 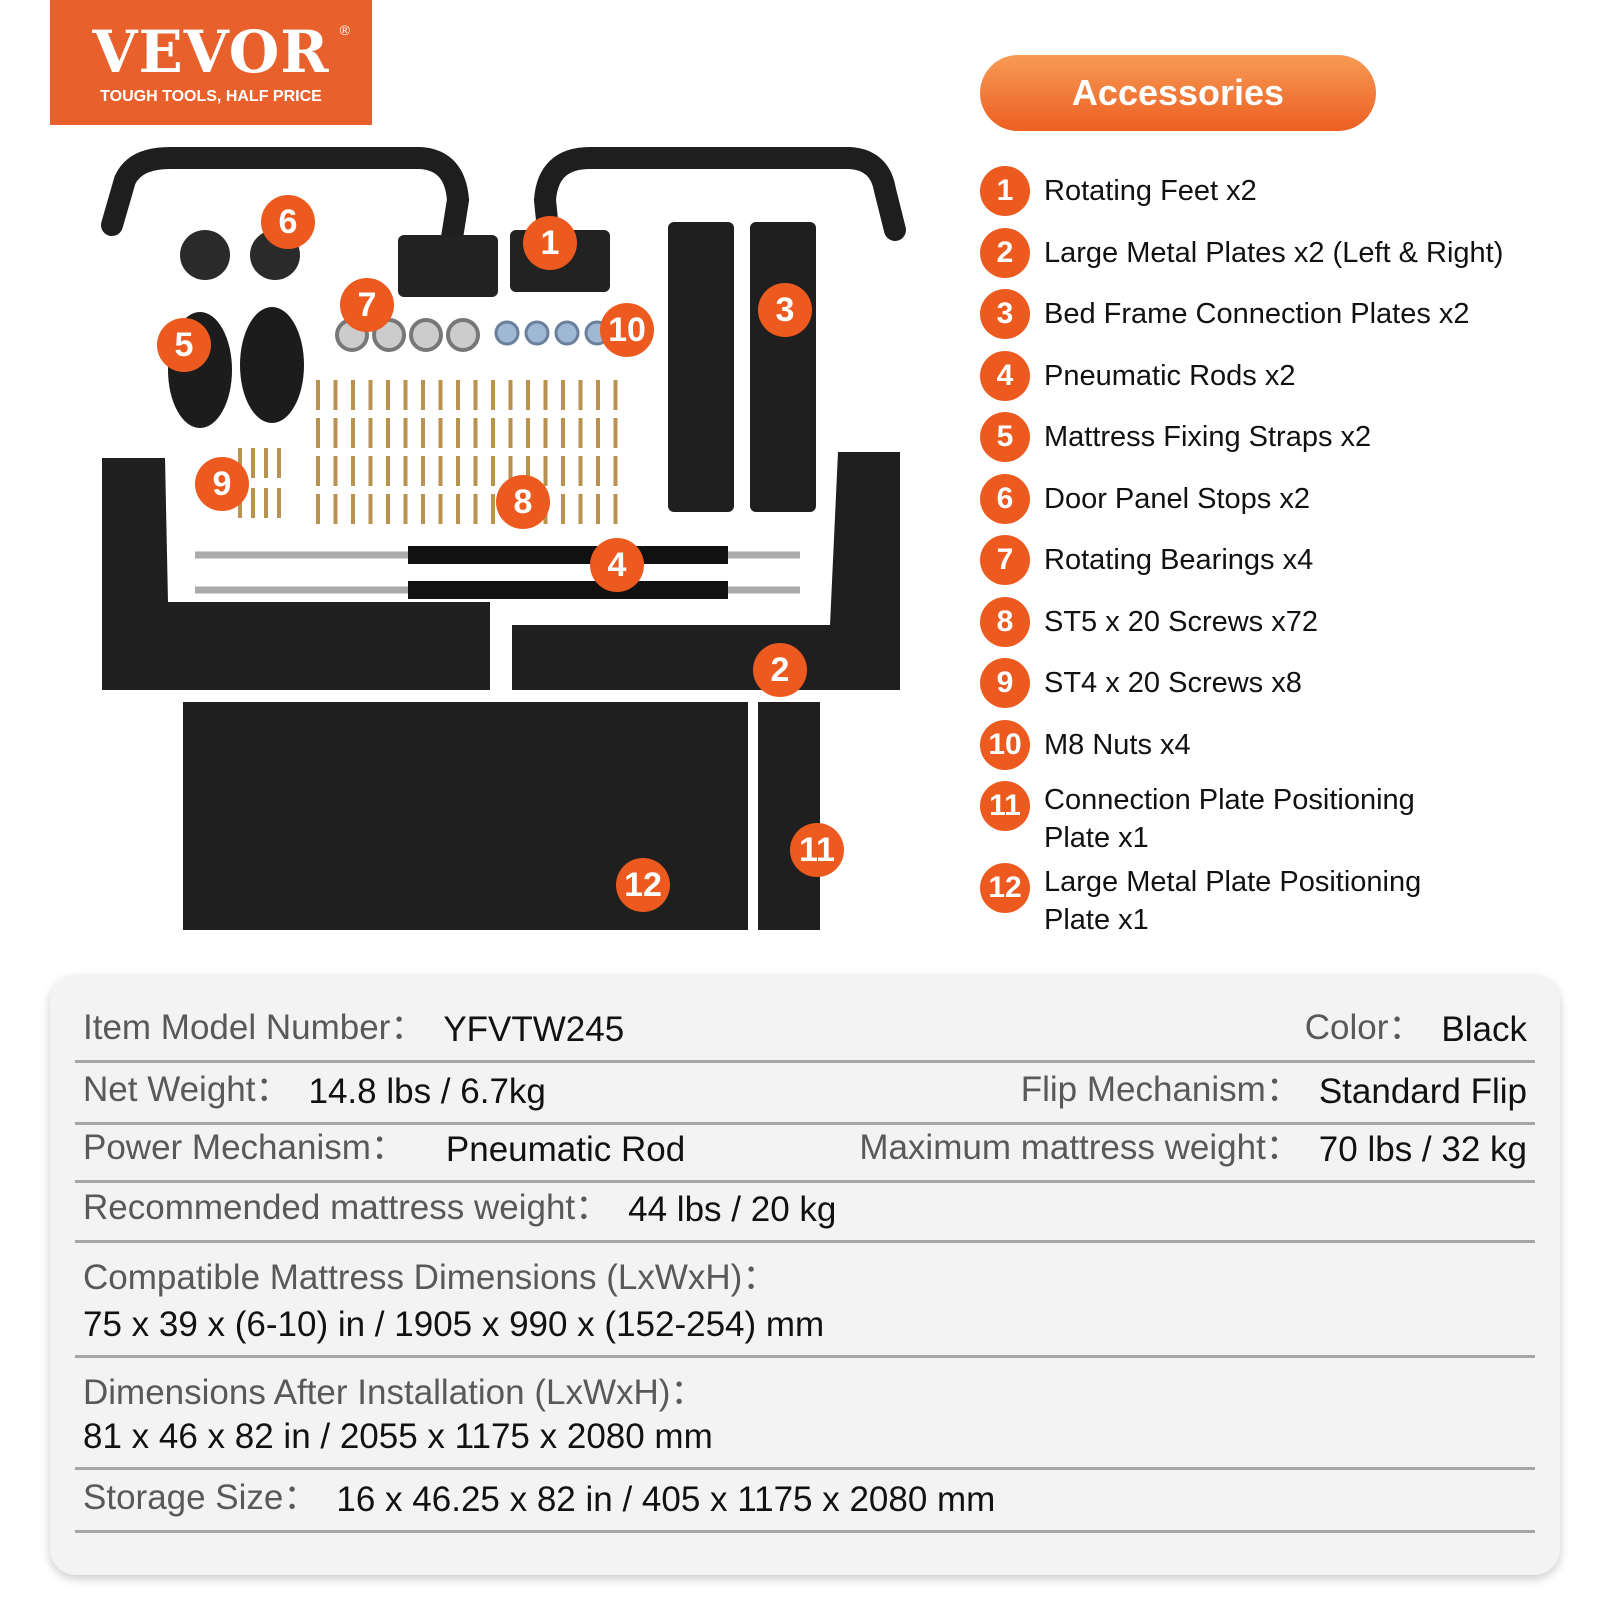 What do you see at coordinates (1170, 375) in the screenshot?
I see `accessory-label: Pneumatic Rods x2` at bounding box center [1170, 375].